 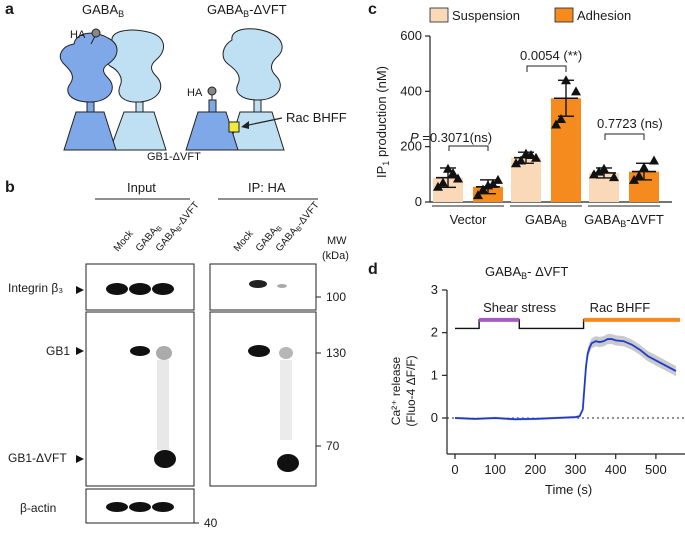 I want to click on c-ytick-label-2: 400, so click(x=411, y=90).